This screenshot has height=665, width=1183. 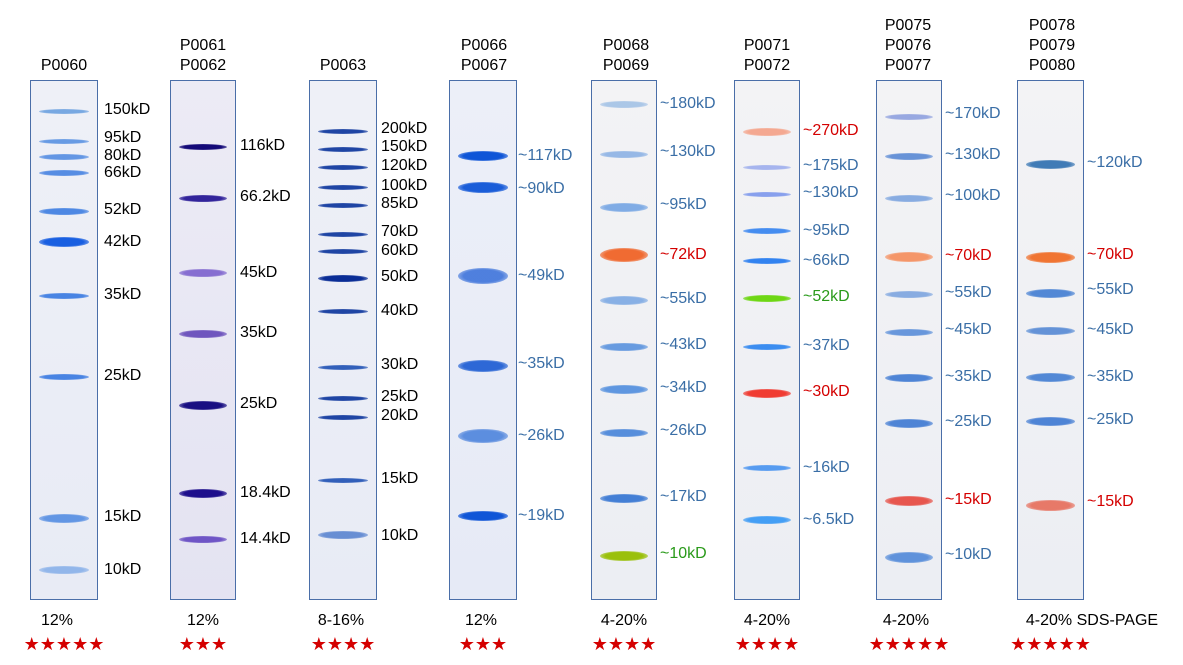 I want to click on band-size-label: 85kD, so click(x=400, y=203).